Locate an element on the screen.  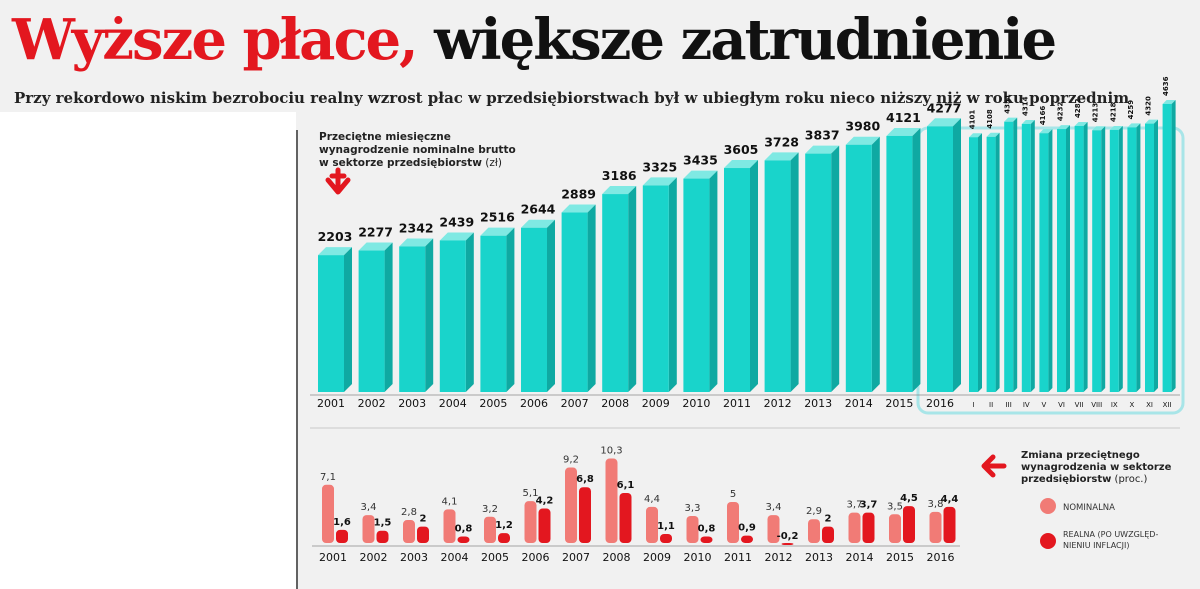
bar-value-label: 3605 is located at coordinates (741, 149).